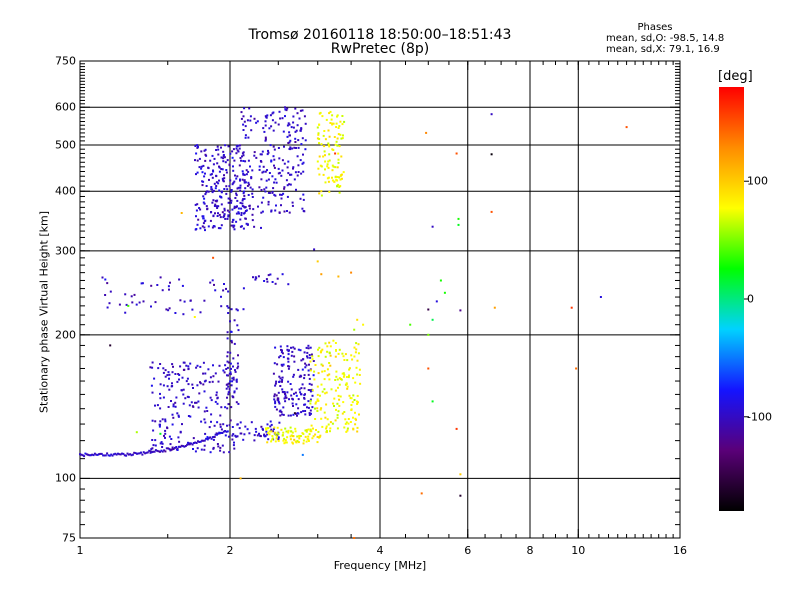 This screenshot has height=604, width=800. What do you see at coordinates (44, 312) in the screenshot?
I see `y-axis-label: Stationary phase Virtual Height [km]` at bounding box center [44, 312].